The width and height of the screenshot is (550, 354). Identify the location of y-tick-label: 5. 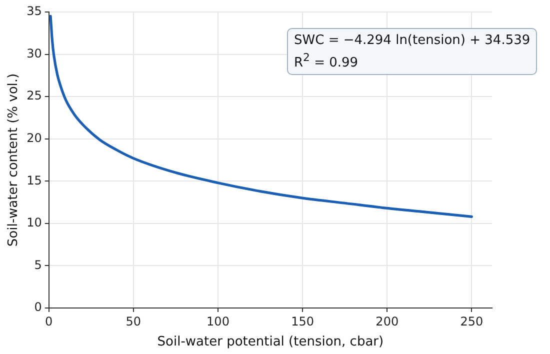
(38, 265).